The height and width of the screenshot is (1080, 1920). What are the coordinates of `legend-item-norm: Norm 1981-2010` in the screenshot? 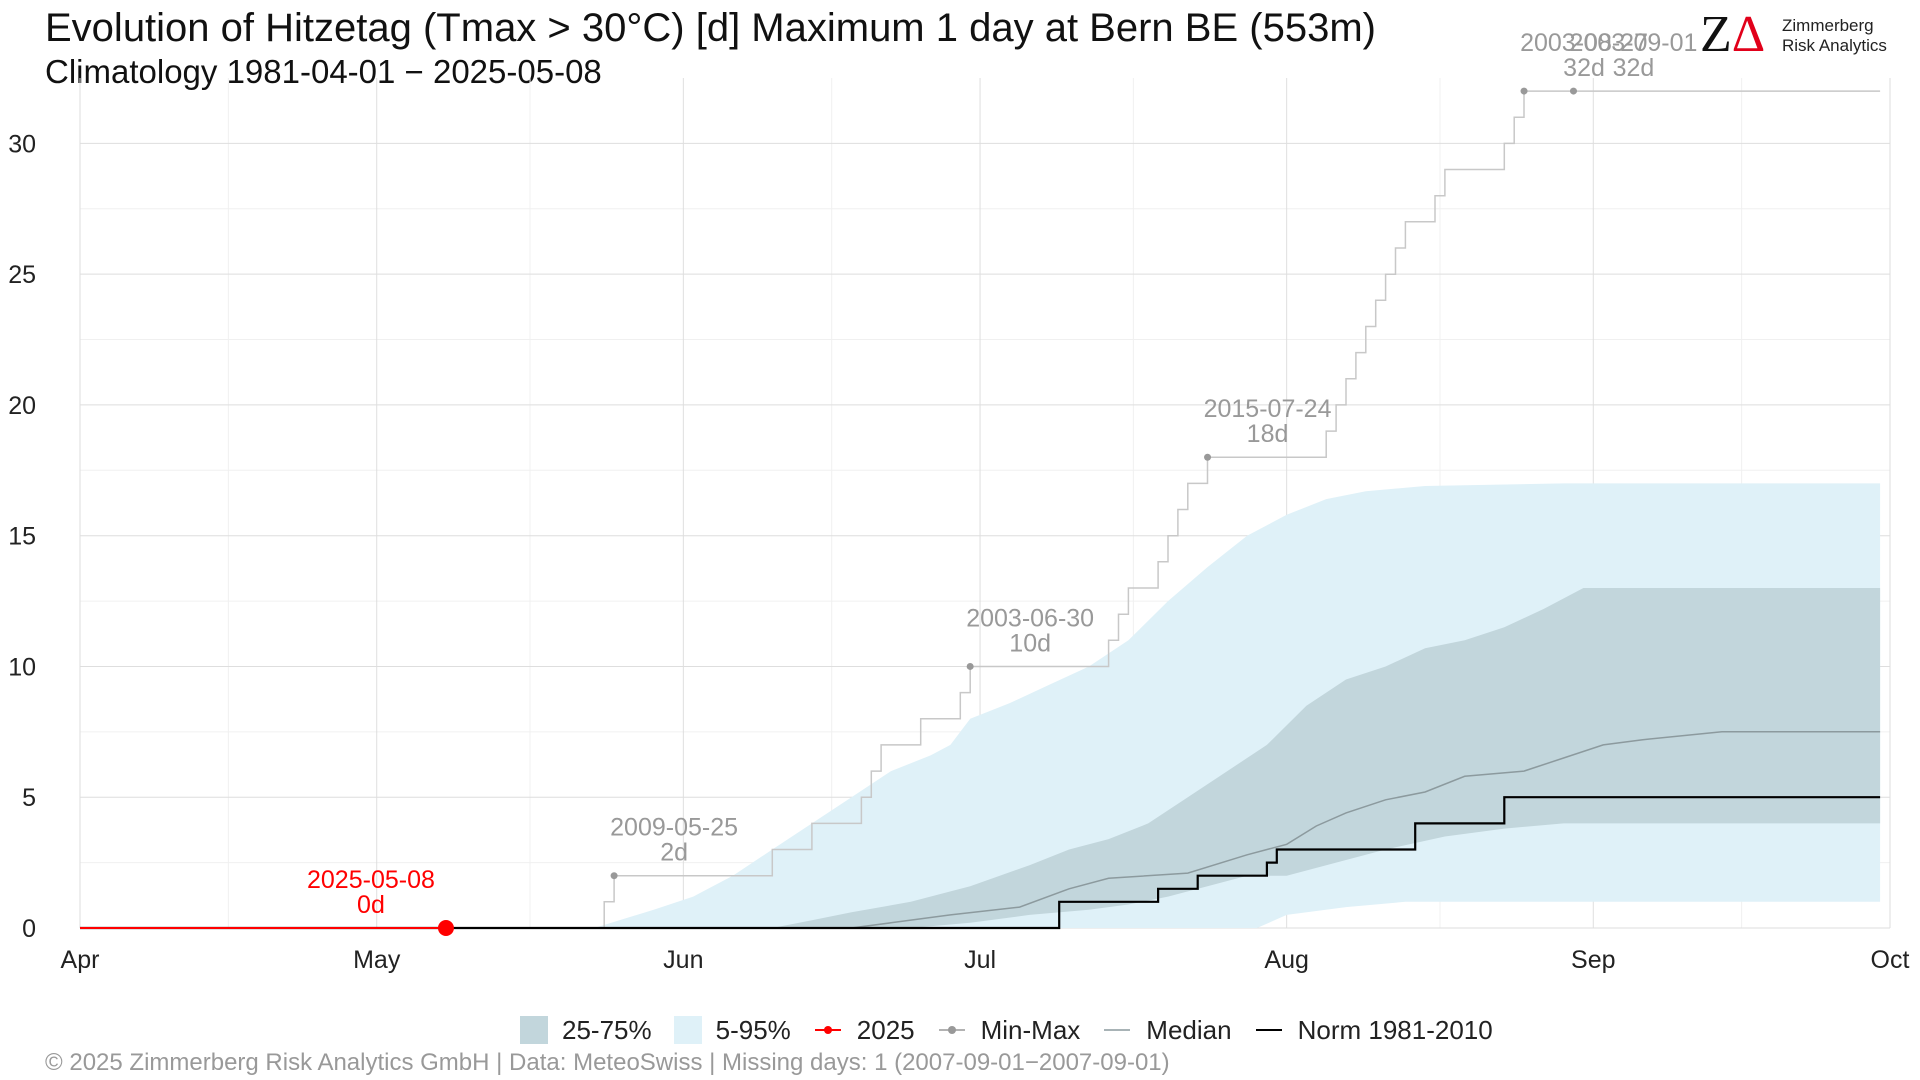 It's located at (1373, 1030).